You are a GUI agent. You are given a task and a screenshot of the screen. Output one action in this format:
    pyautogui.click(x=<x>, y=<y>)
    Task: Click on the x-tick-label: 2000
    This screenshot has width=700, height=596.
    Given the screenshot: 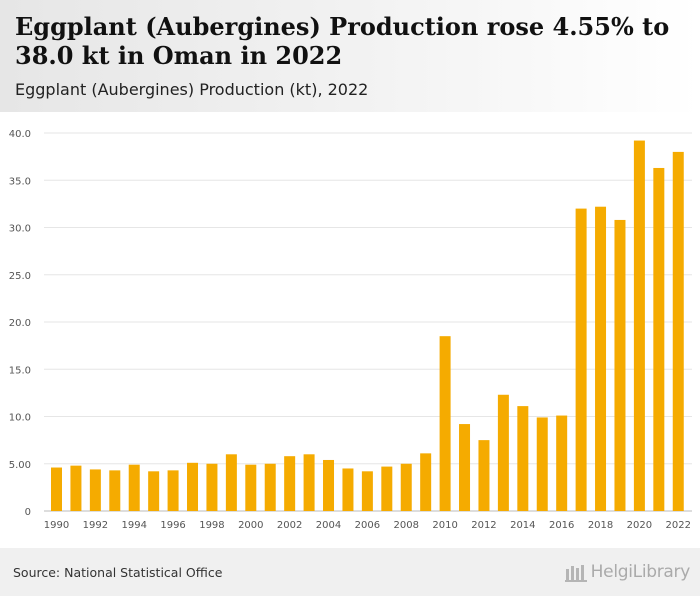 What is the action you would take?
    pyautogui.click(x=250, y=525)
    